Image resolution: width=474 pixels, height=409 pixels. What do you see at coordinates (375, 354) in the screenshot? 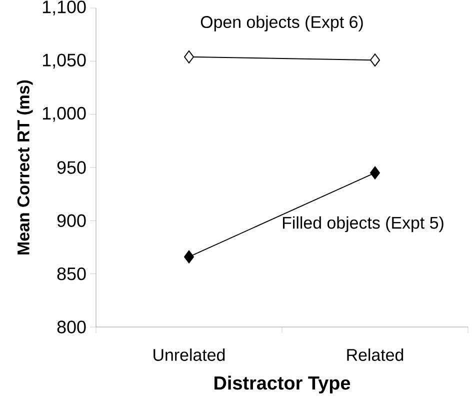
I see `x-tick-label: Related` at bounding box center [375, 354].